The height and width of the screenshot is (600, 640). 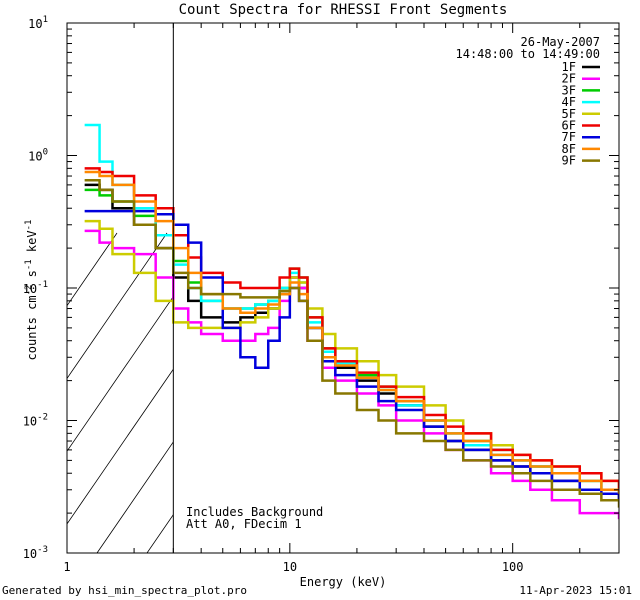 I want to click on time-range-label: 14:48:00 to 14:49:00, so click(x=528, y=54).